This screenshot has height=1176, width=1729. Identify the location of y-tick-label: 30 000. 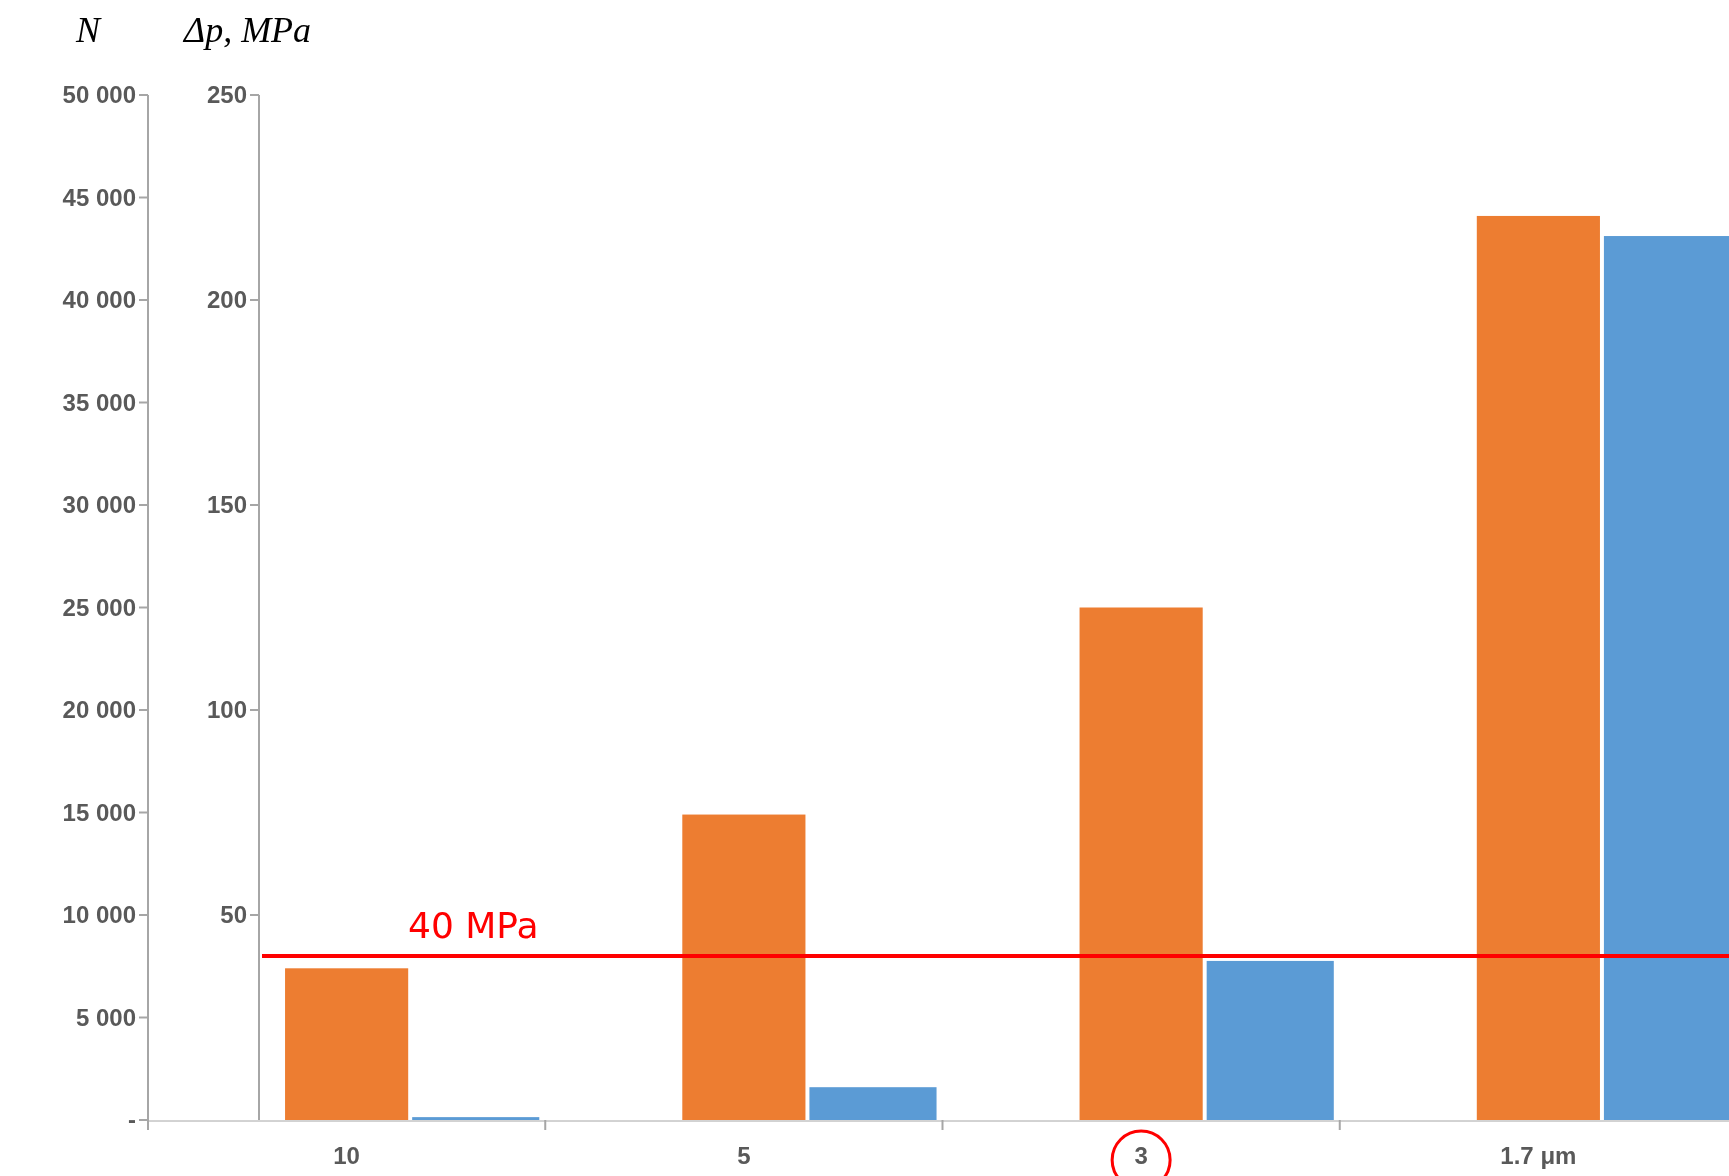
(99, 505).